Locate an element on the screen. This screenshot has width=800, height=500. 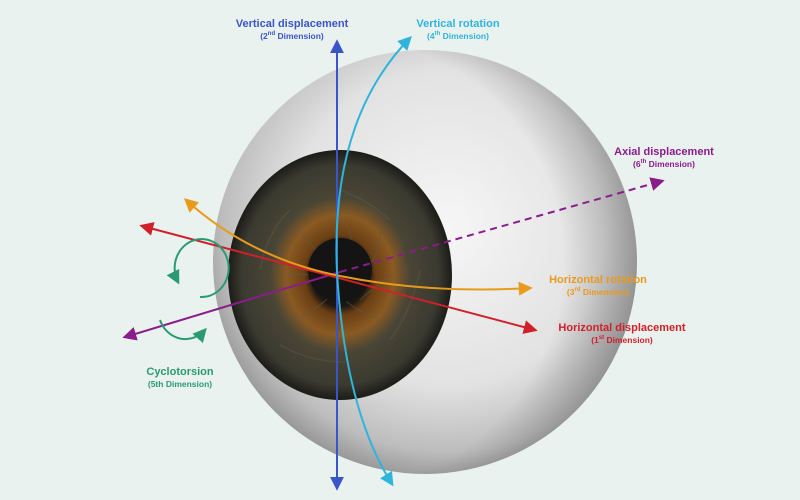
label-horizontal-displacement: Horizontal displacement (1st Dimension) is located at coordinates (622, 333).